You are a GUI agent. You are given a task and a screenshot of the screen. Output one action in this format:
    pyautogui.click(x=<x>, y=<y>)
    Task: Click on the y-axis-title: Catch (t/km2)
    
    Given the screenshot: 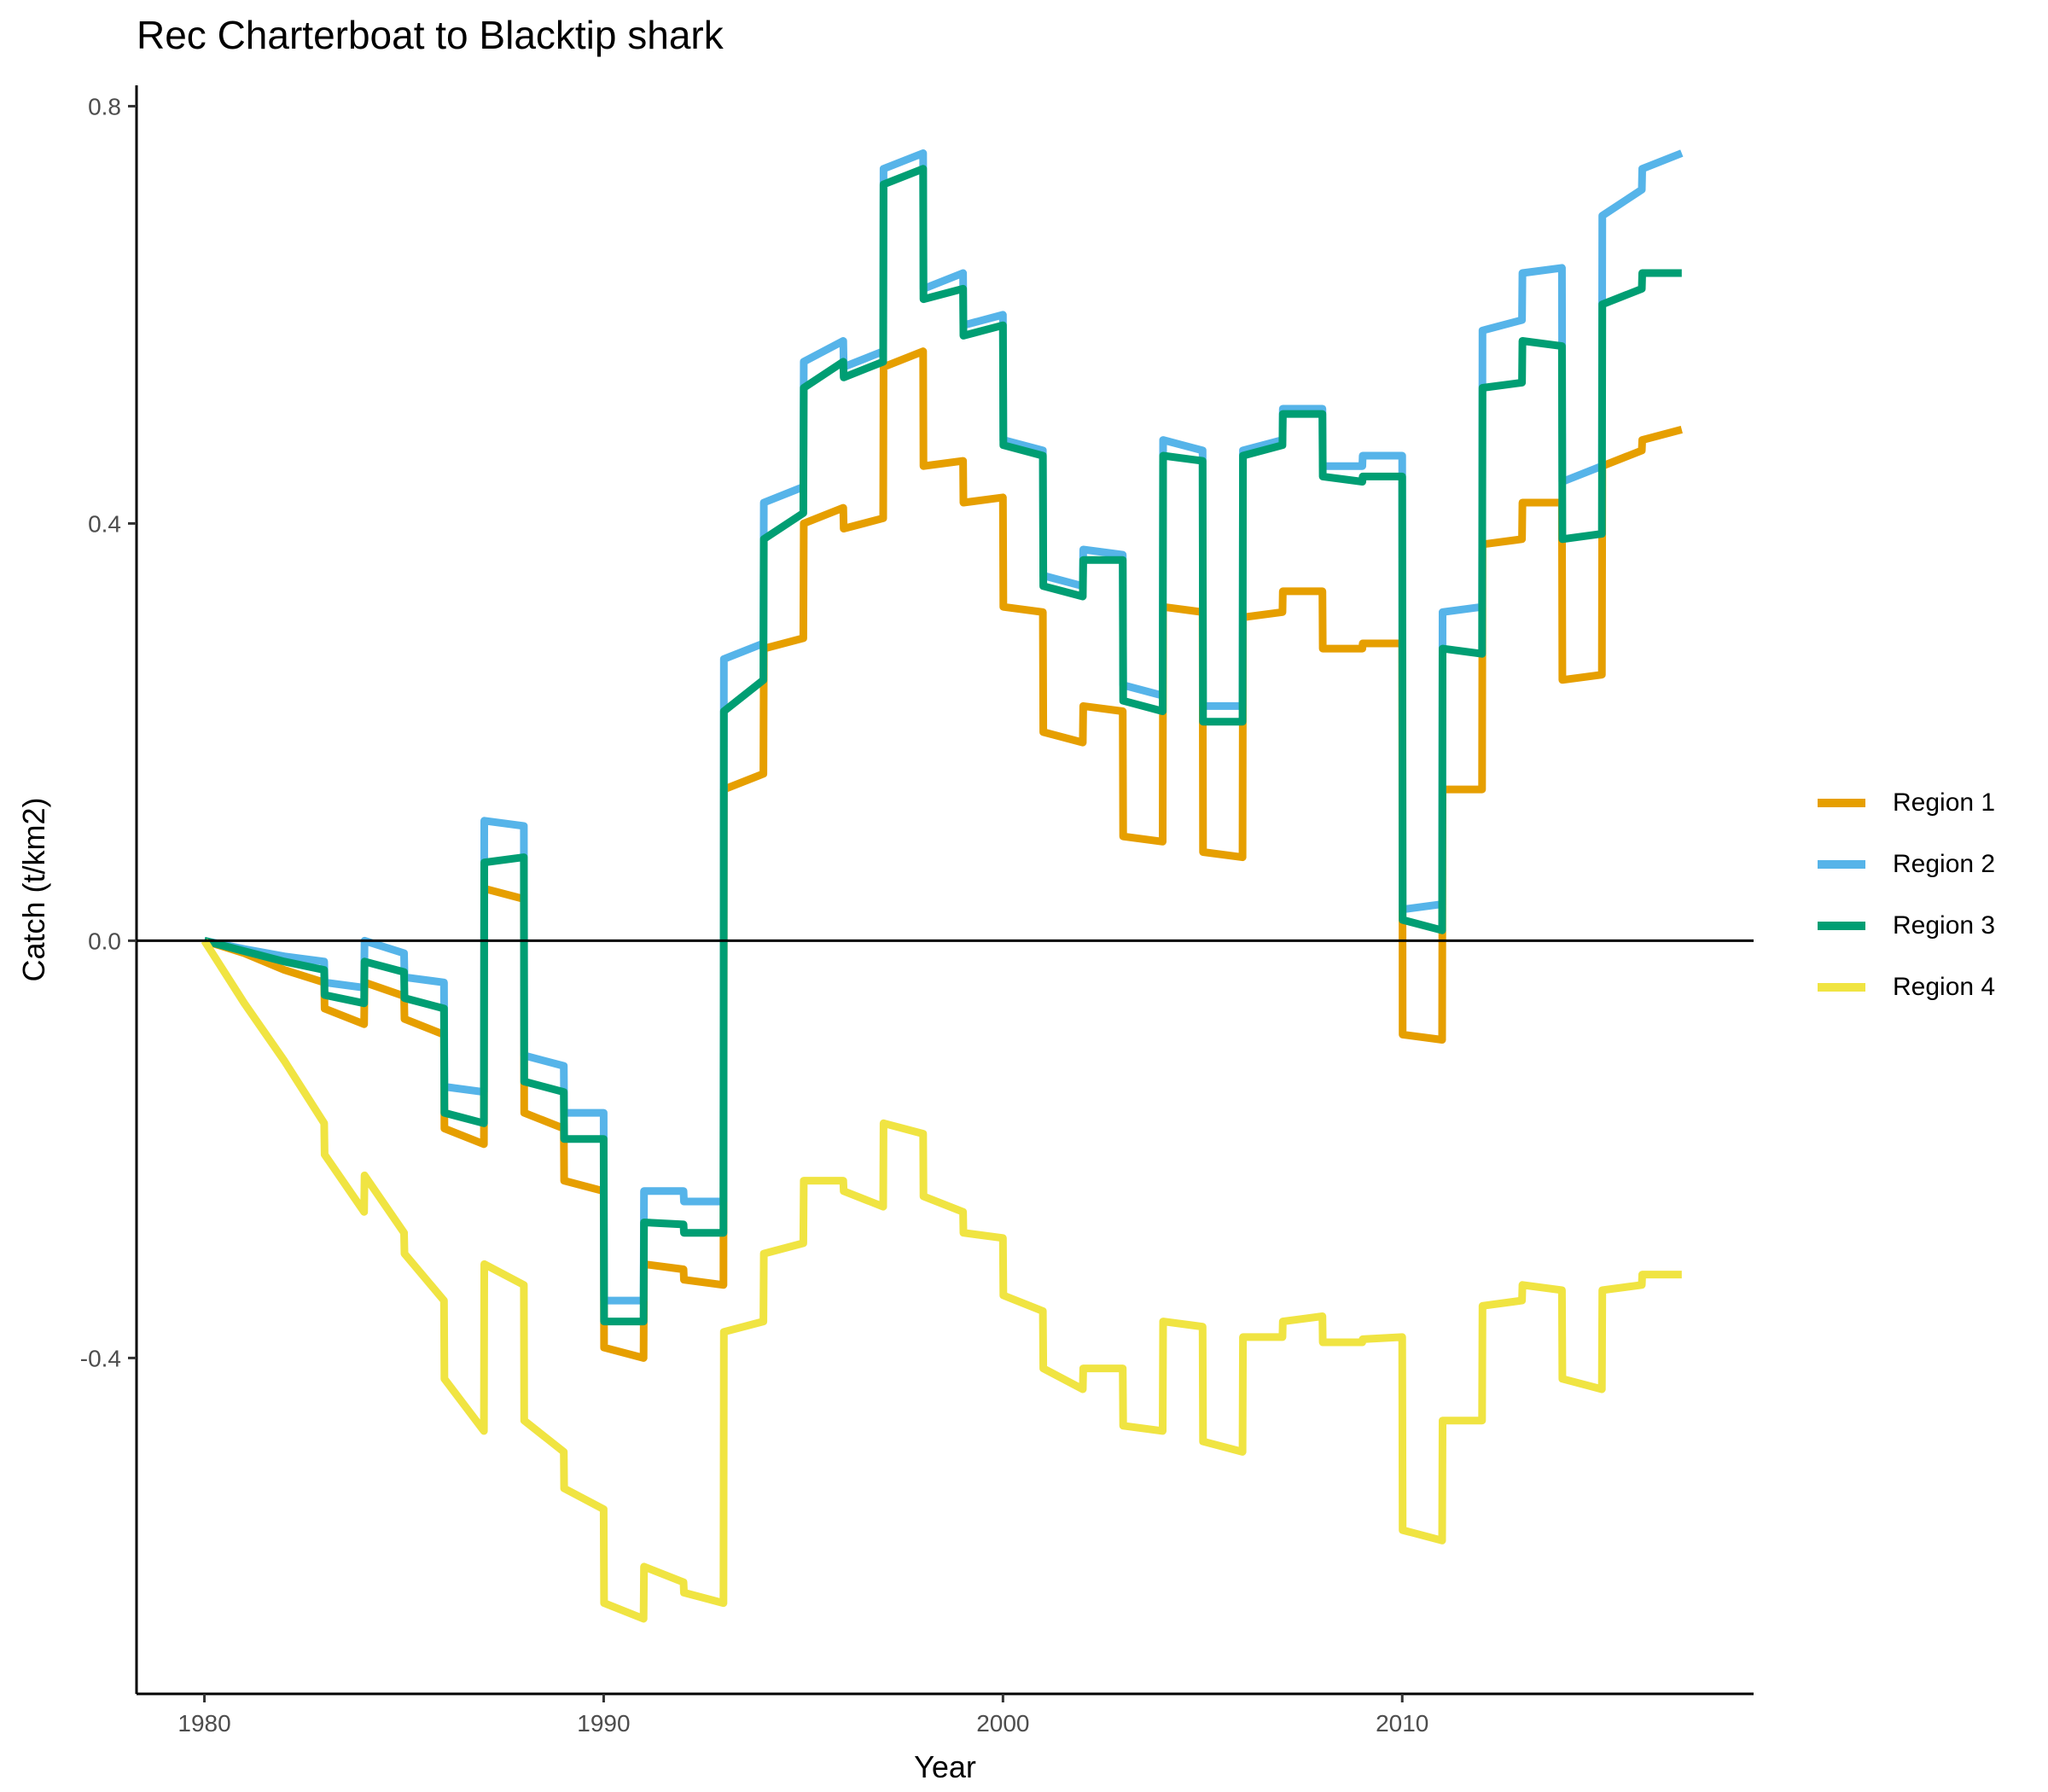 What is the action you would take?
    pyautogui.click(x=33, y=889)
    